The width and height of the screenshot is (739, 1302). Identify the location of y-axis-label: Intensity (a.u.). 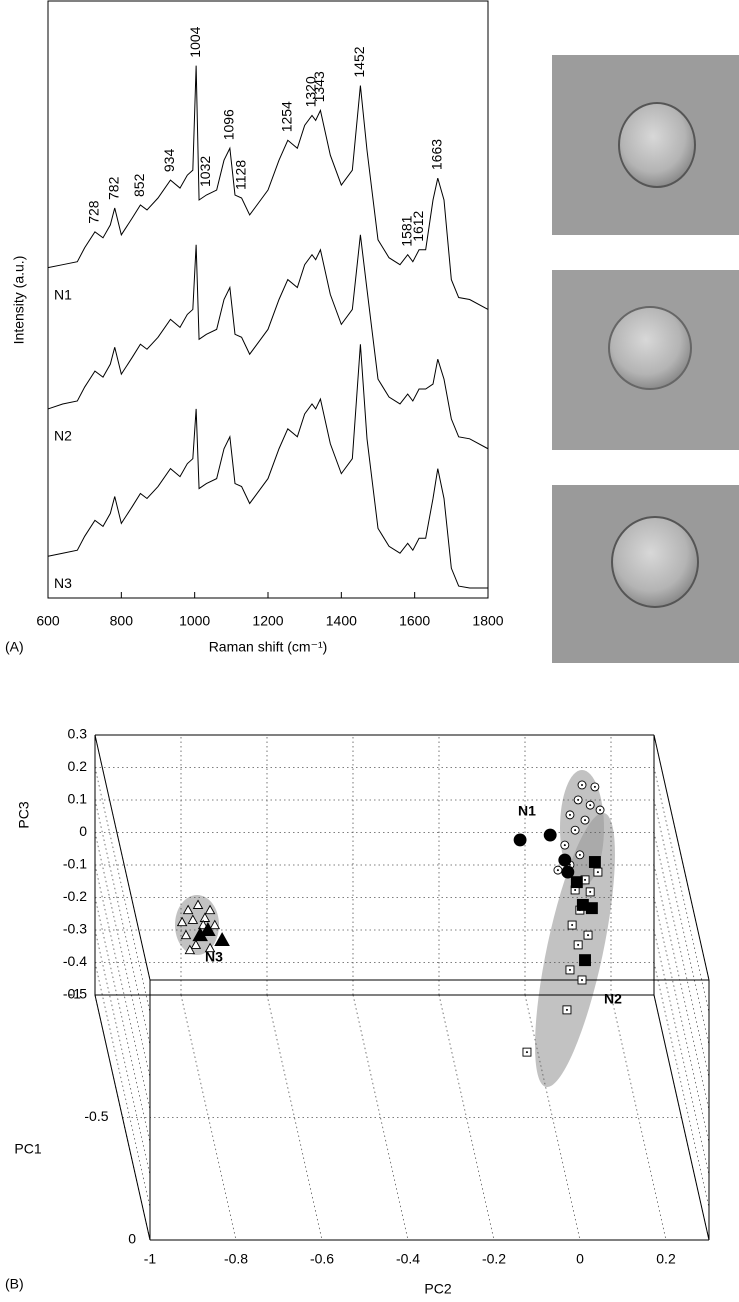
(19, 300).